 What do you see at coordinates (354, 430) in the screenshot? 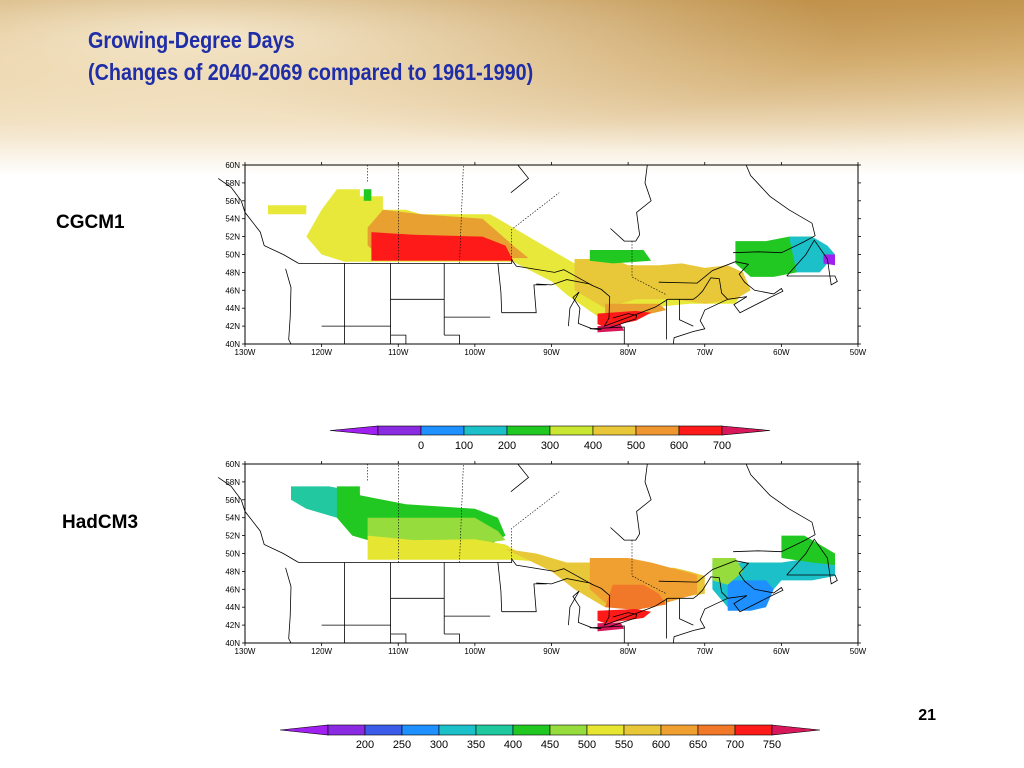
I see `colorbar-arrow-left` at bounding box center [354, 430].